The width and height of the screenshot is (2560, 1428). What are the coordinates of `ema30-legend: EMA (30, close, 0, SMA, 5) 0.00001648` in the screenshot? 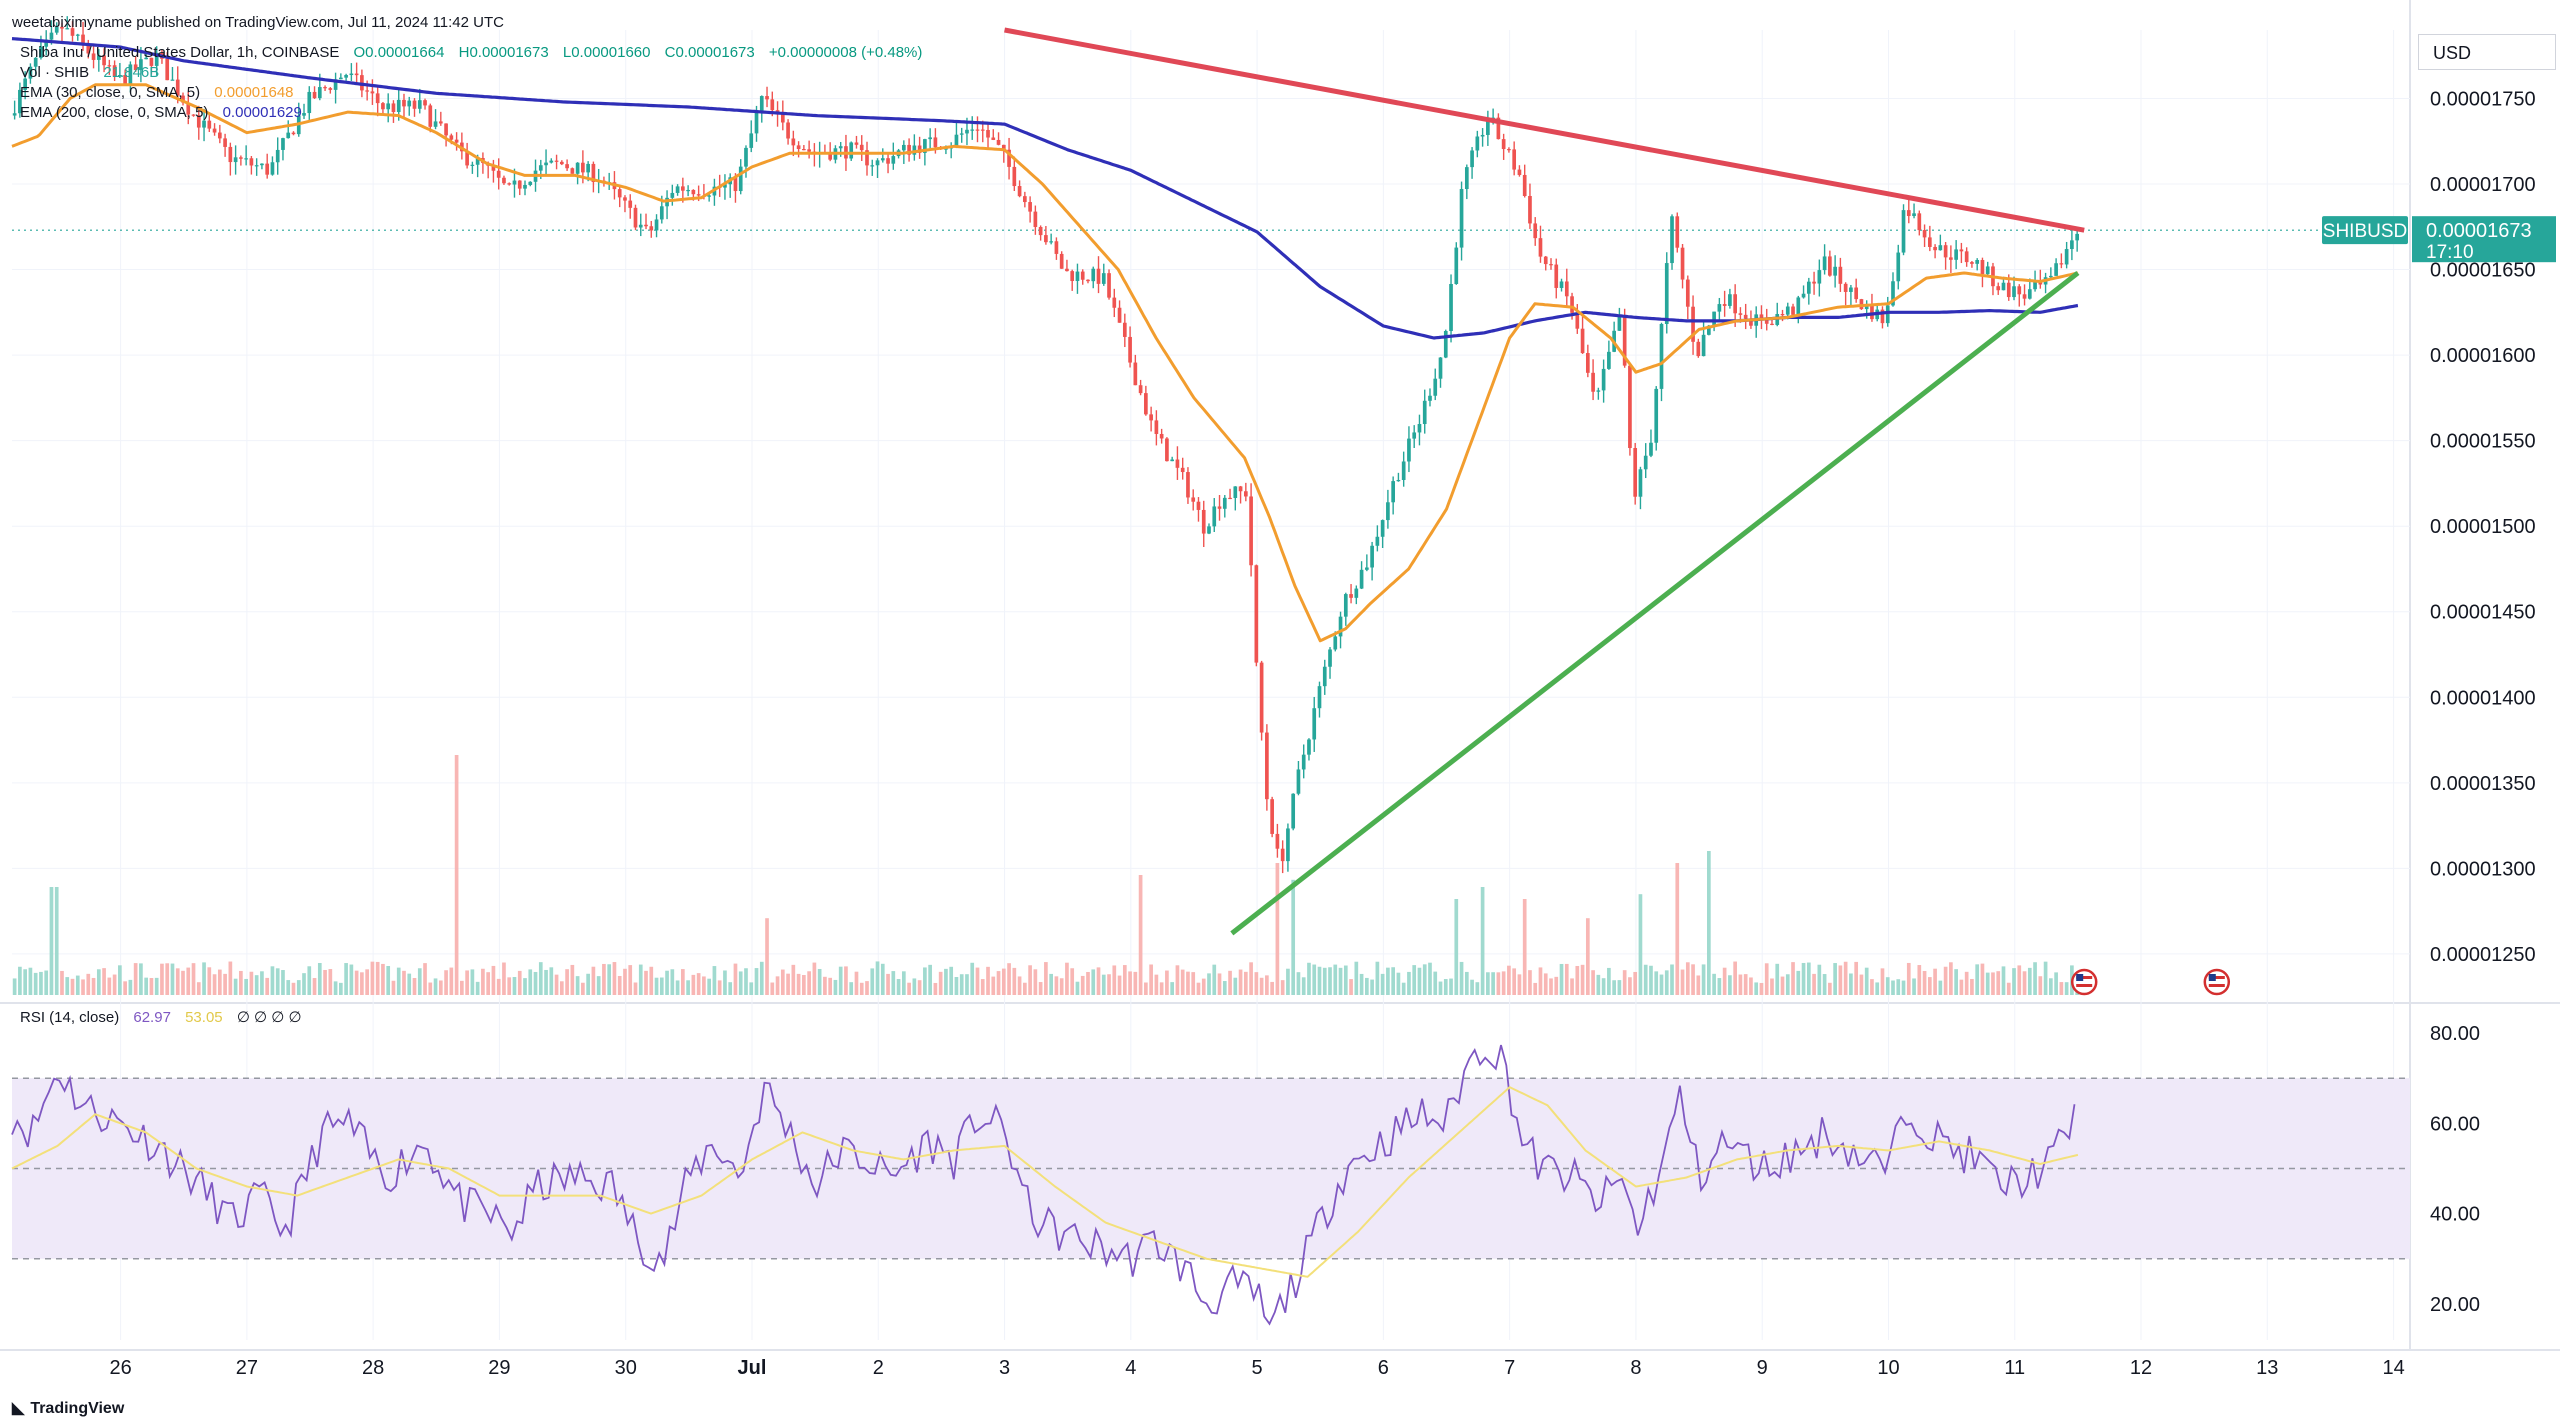 It's located at (162, 92).